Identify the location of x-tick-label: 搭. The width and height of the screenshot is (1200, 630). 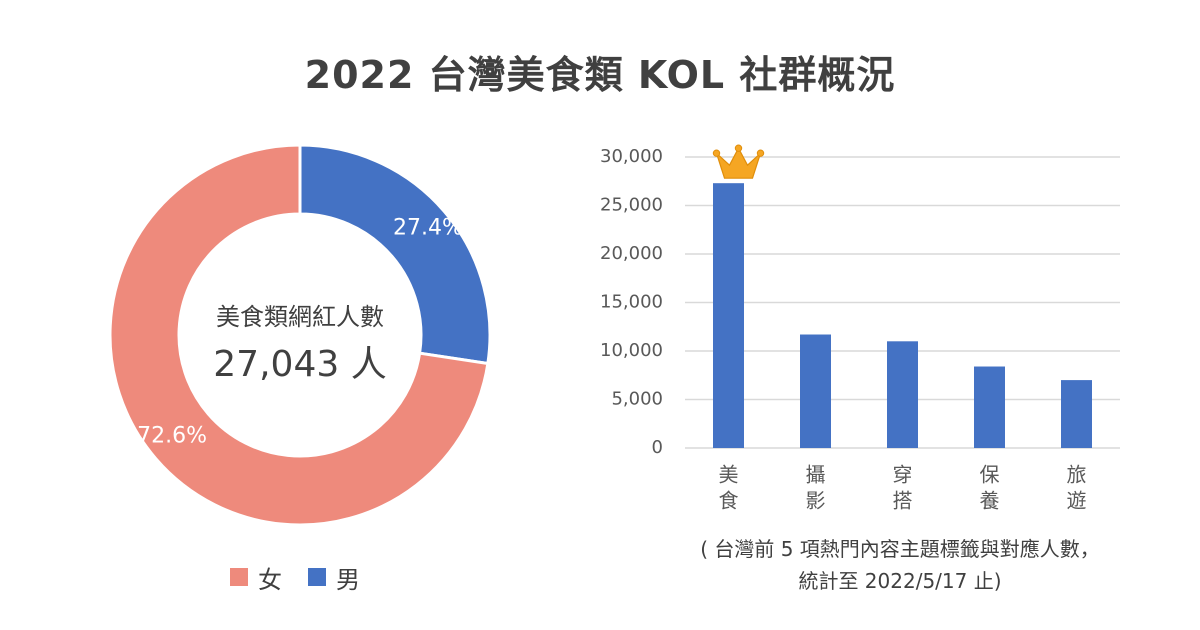
(903, 501).